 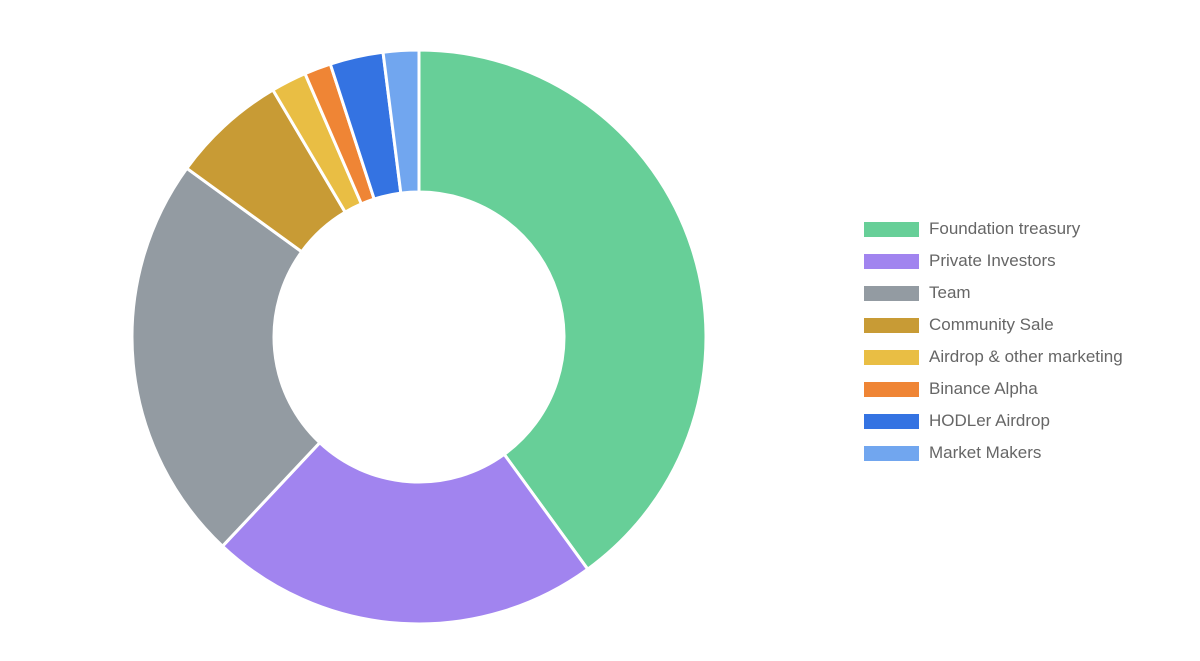 I want to click on legend-item: Binance Alpha, so click(x=993, y=389).